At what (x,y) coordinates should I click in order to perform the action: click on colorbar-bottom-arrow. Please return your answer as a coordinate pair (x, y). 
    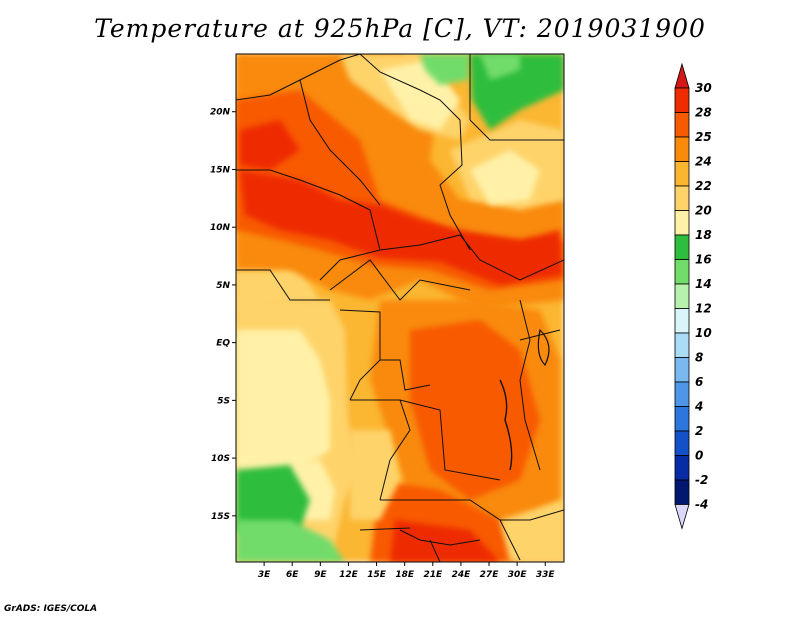
    Looking at the image, I should click on (682, 517).